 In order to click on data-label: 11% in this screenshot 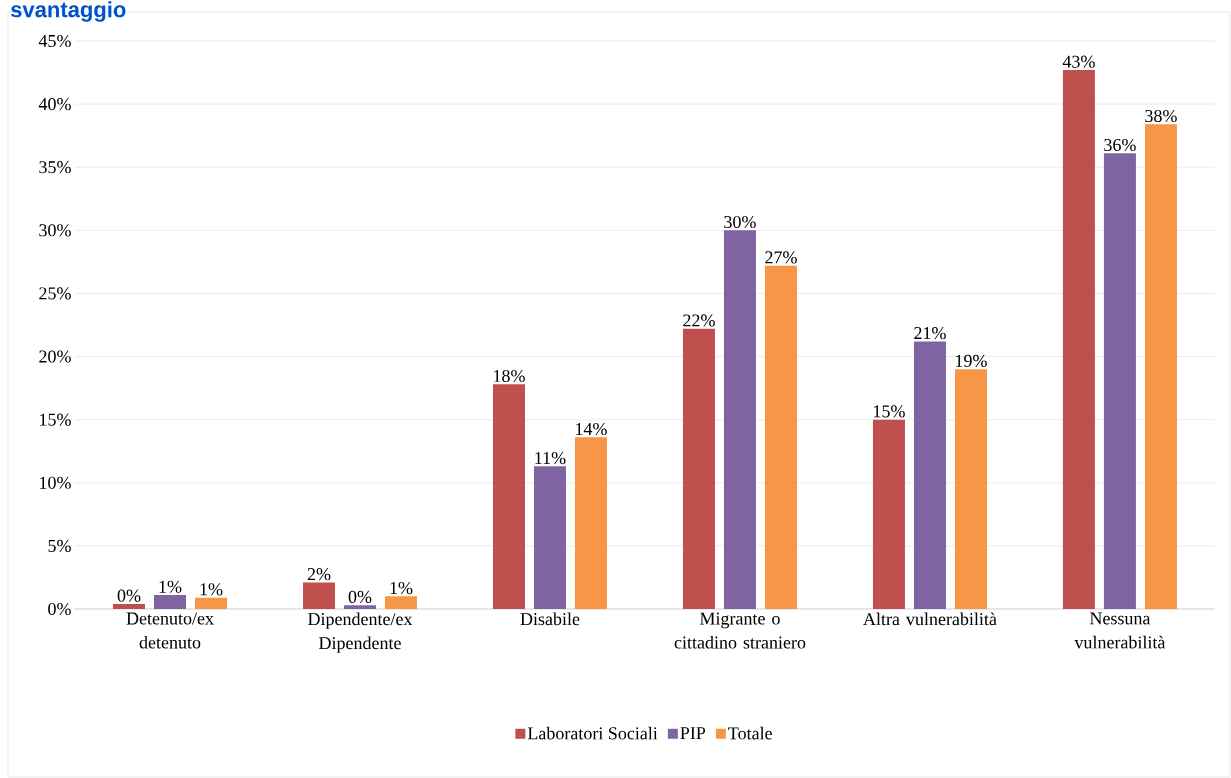, I will do `click(550, 458)`.